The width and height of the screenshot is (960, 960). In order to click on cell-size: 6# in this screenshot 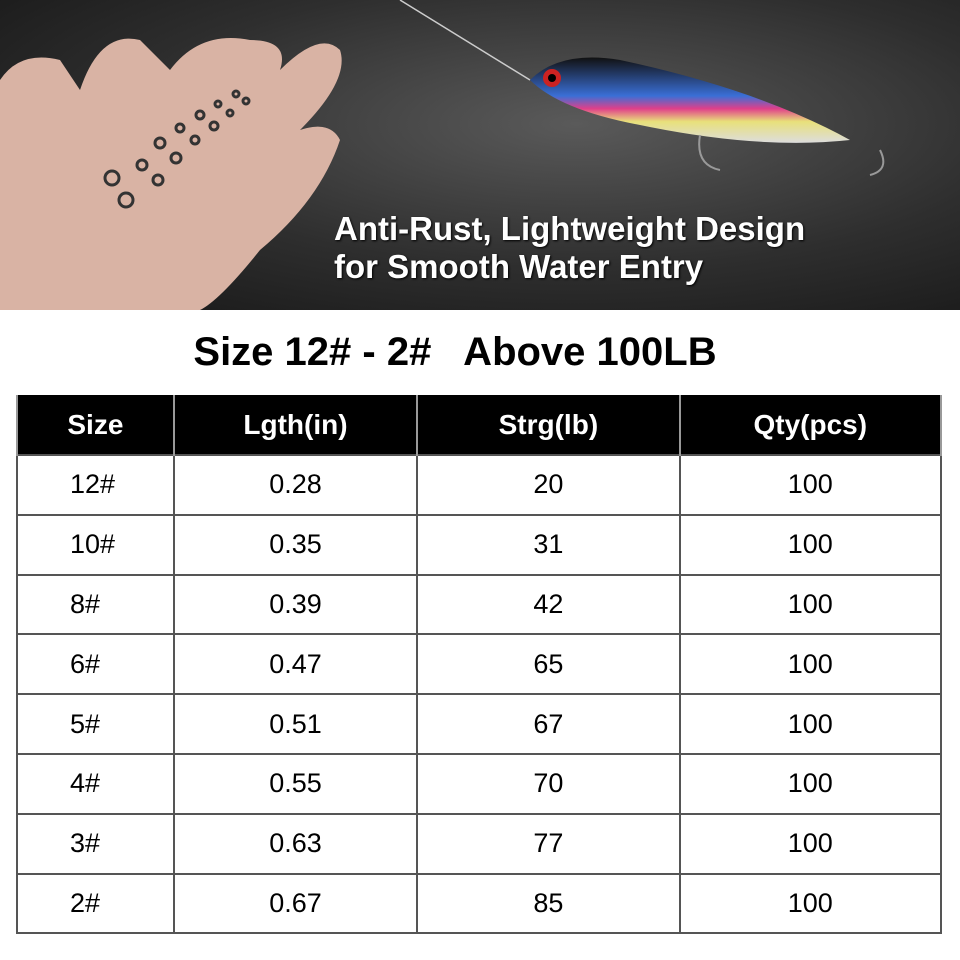, I will do `click(95, 664)`.